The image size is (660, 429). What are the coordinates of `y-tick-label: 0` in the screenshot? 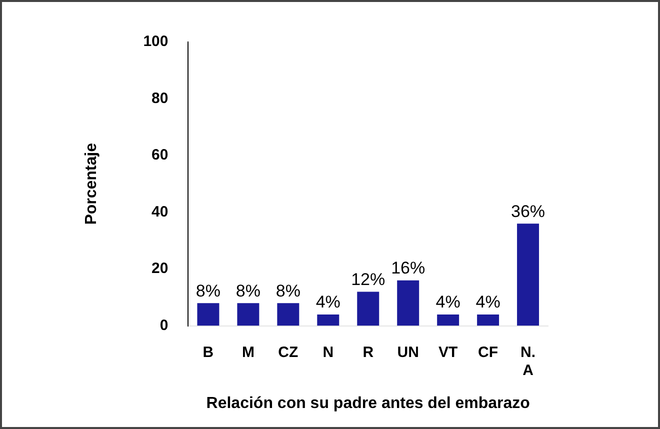 It's located at (164, 325).